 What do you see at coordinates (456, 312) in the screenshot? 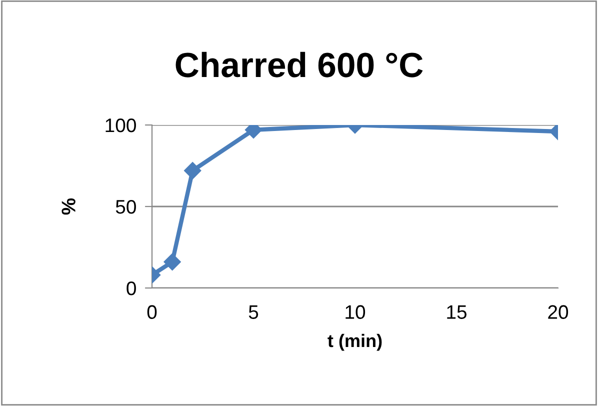
I see `x-tick-label: 15` at bounding box center [456, 312].